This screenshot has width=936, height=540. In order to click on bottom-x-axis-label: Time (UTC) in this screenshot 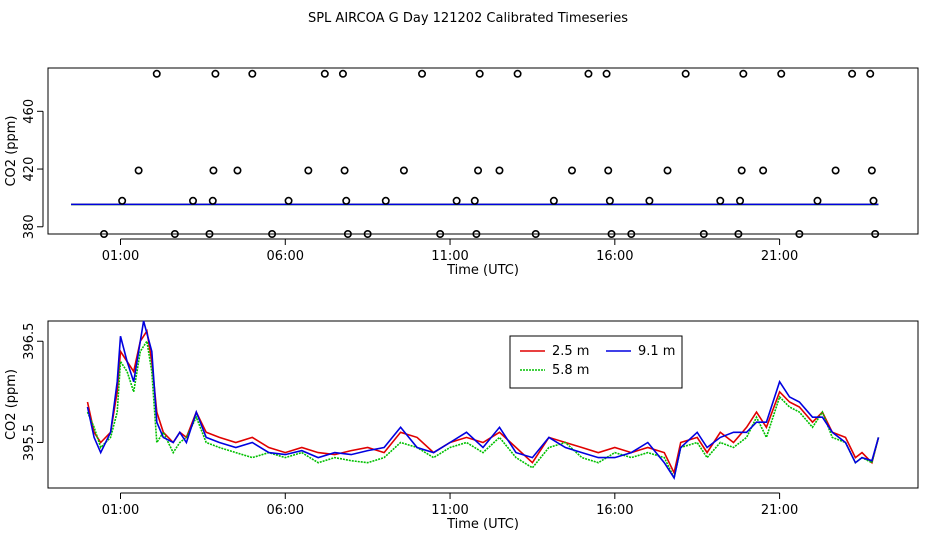, I will do `click(482, 524)`.